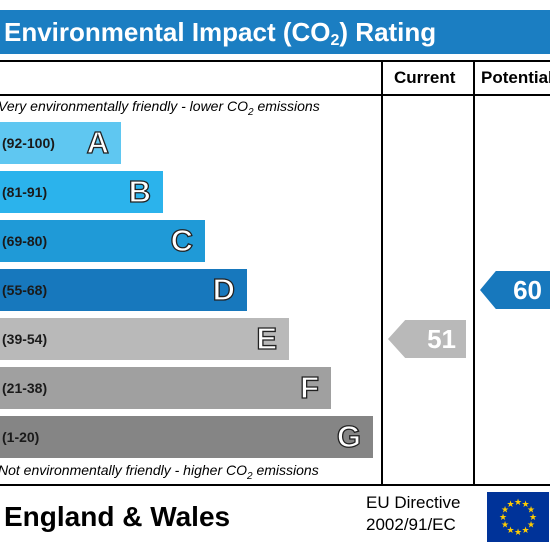 The height and width of the screenshot is (550, 550). I want to click on band-g: (1-20) G, so click(186, 437).